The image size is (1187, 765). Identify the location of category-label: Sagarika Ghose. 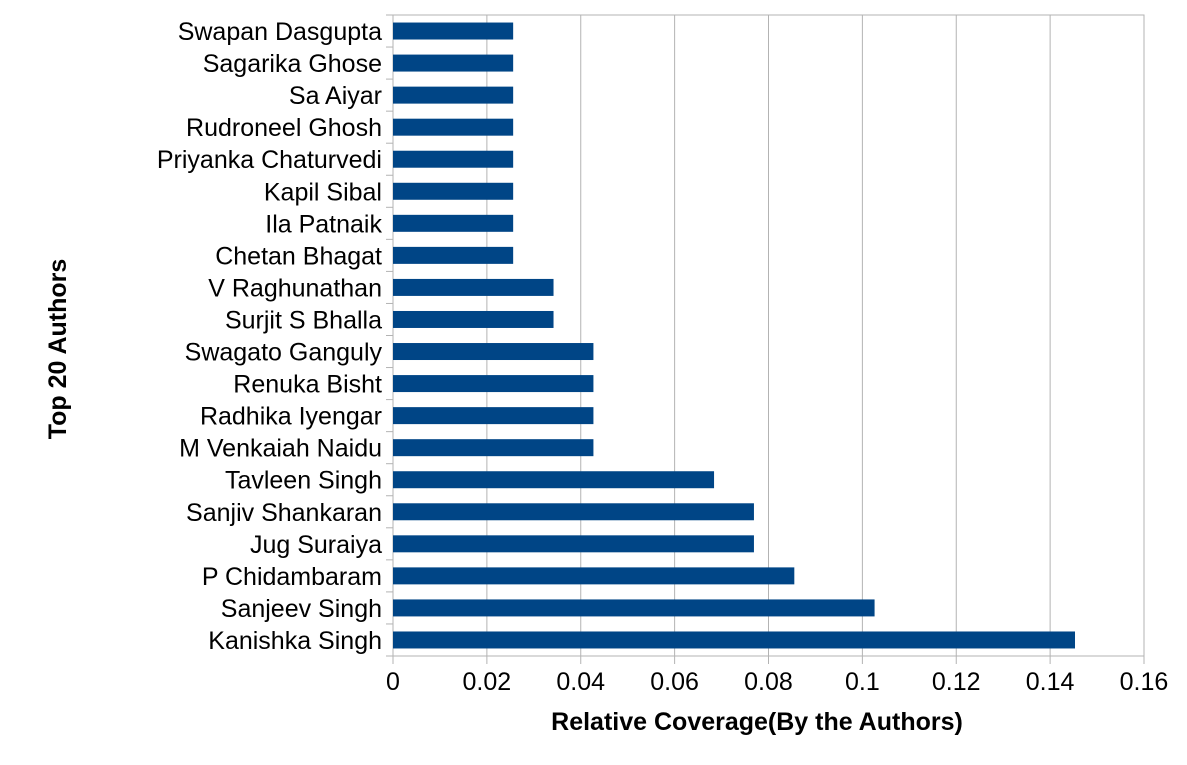
(292, 64).